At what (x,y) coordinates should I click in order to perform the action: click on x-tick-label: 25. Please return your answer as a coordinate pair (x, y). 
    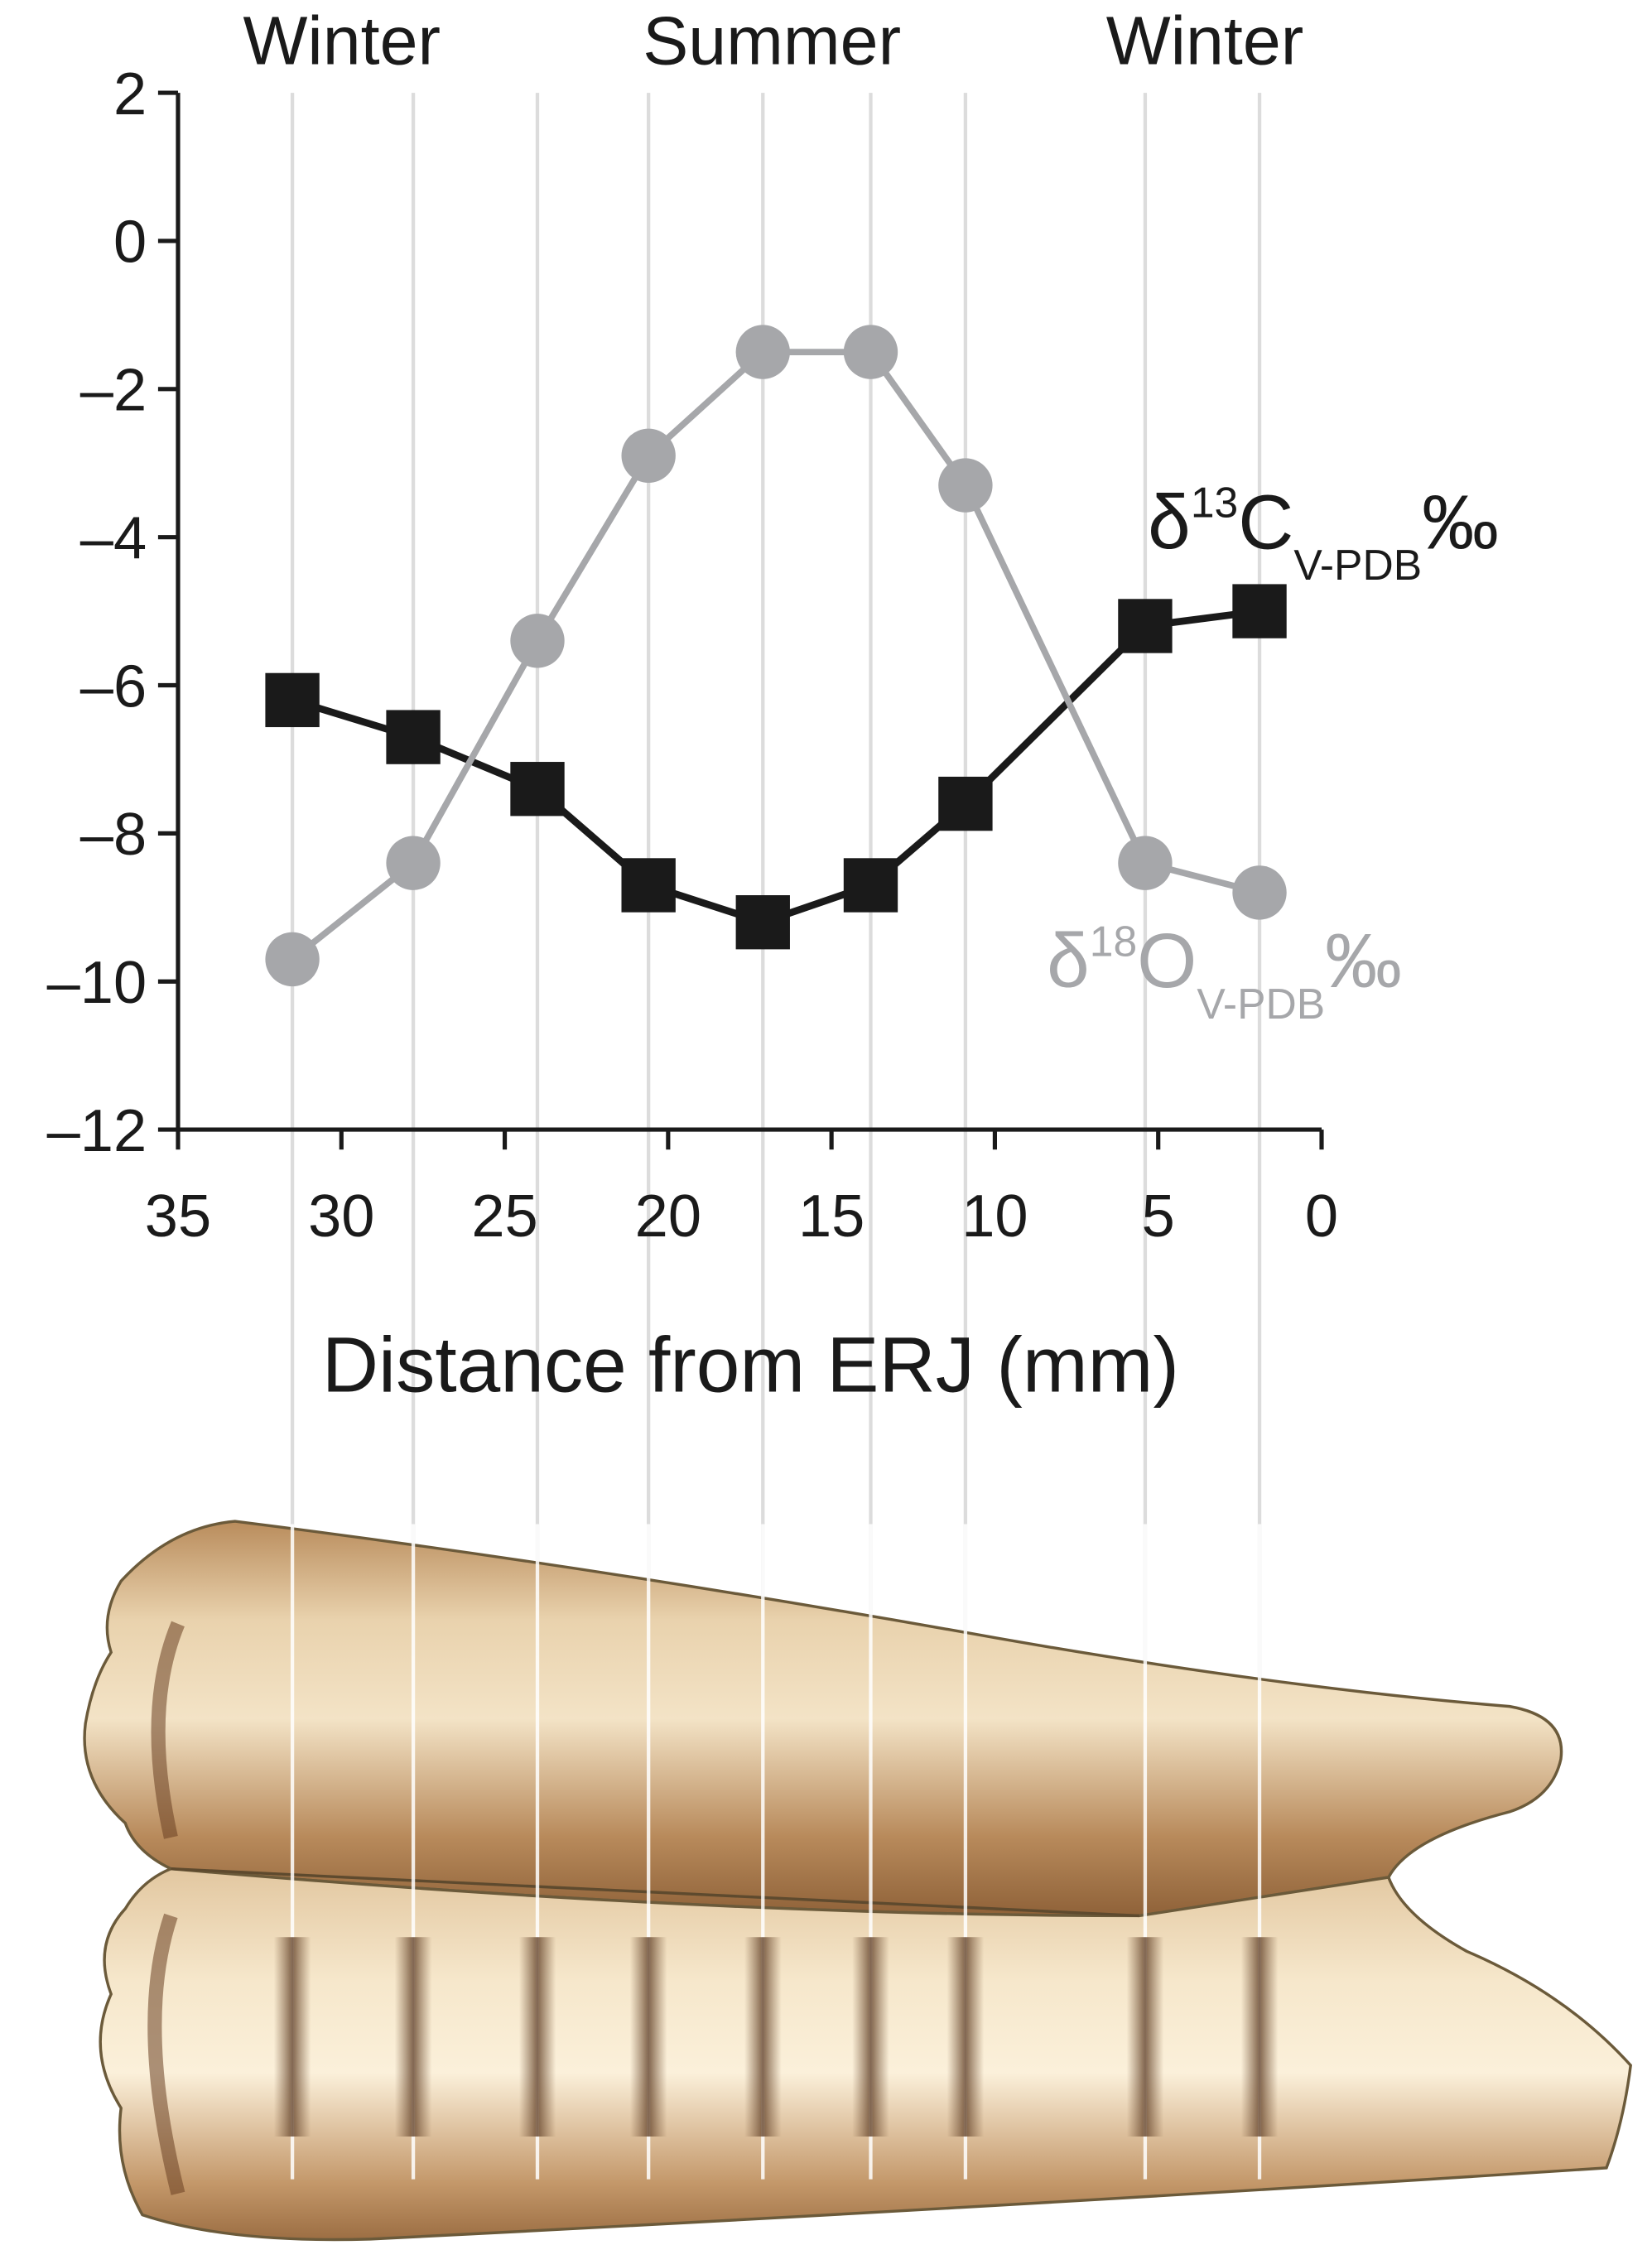
    Looking at the image, I should click on (504, 1216).